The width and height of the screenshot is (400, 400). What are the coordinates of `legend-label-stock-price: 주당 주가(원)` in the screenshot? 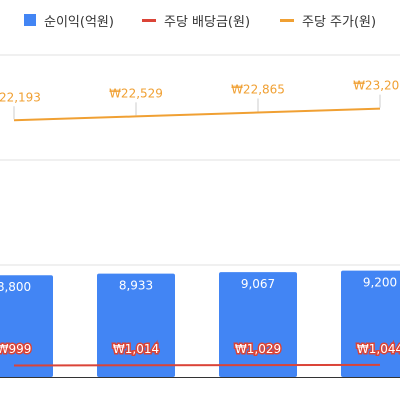 It's located at (339, 22).